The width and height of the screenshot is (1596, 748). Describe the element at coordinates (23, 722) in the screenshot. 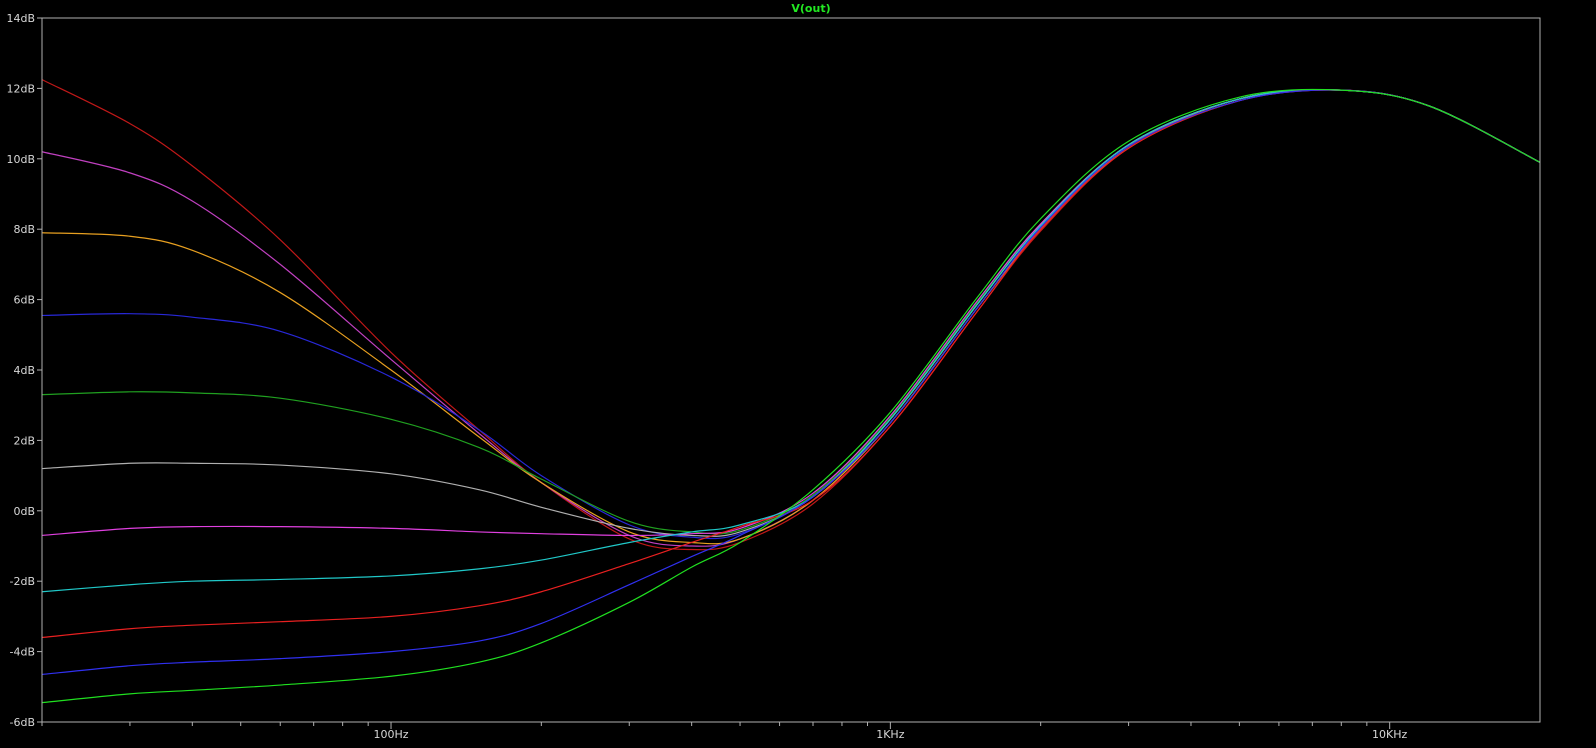

I see `y-tick-label: -6dB` at that location.